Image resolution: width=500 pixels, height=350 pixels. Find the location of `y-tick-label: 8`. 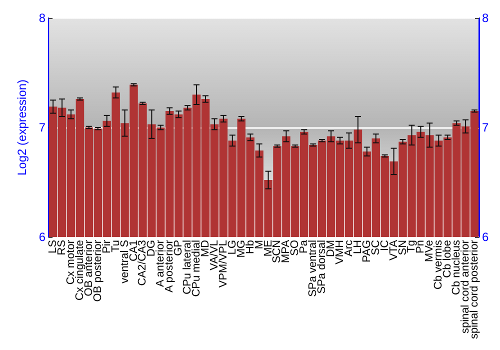

y-tick-label: 8 is located at coordinates (42, 18).